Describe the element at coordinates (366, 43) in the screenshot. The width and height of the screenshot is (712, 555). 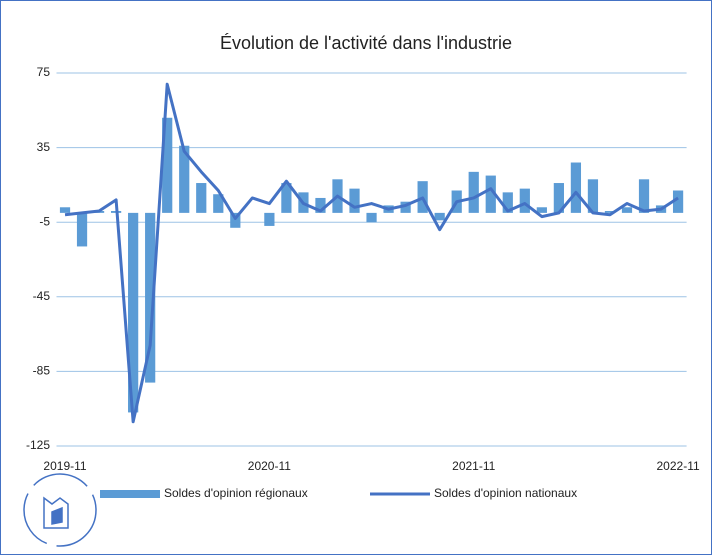
I see `chart-title: Évolution de l'activité dans l'industrie` at that location.